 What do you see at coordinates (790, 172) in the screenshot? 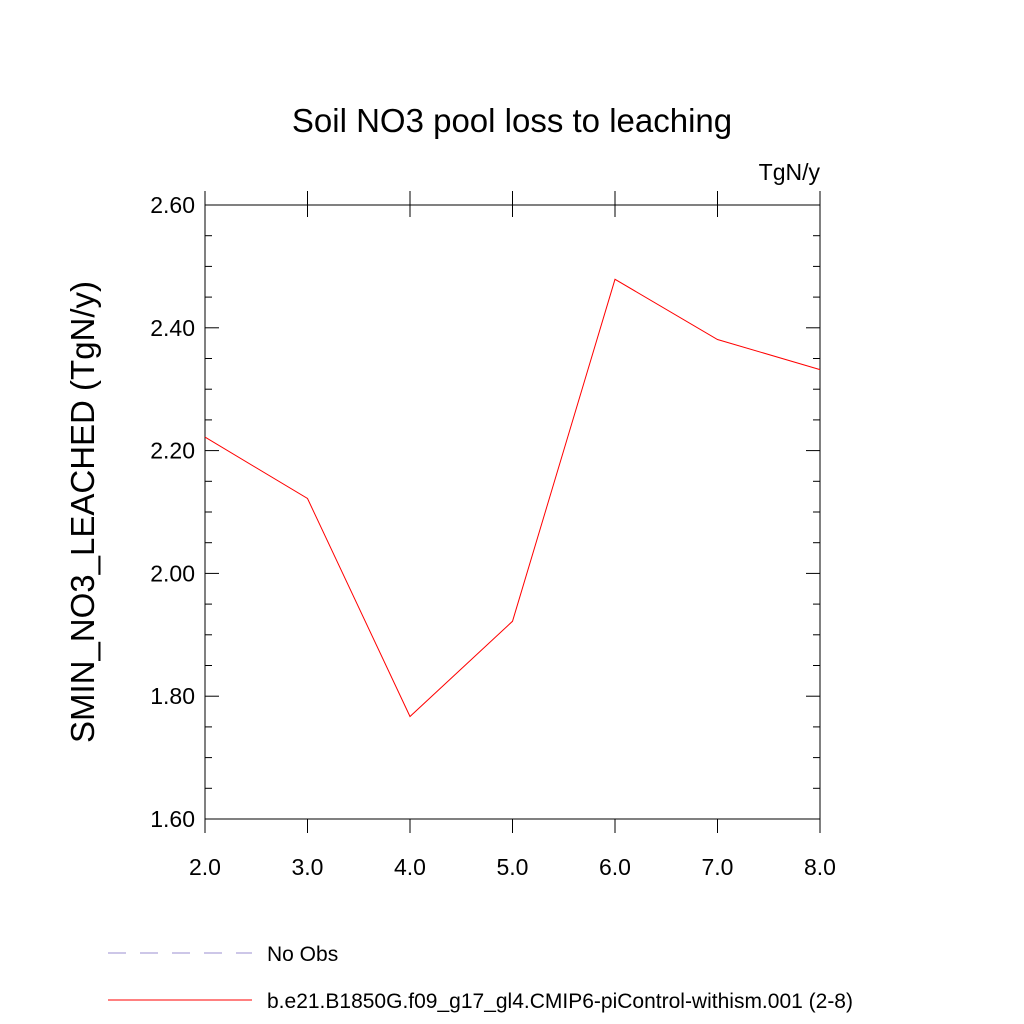
I see `units-label: TgN/y` at bounding box center [790, 172].